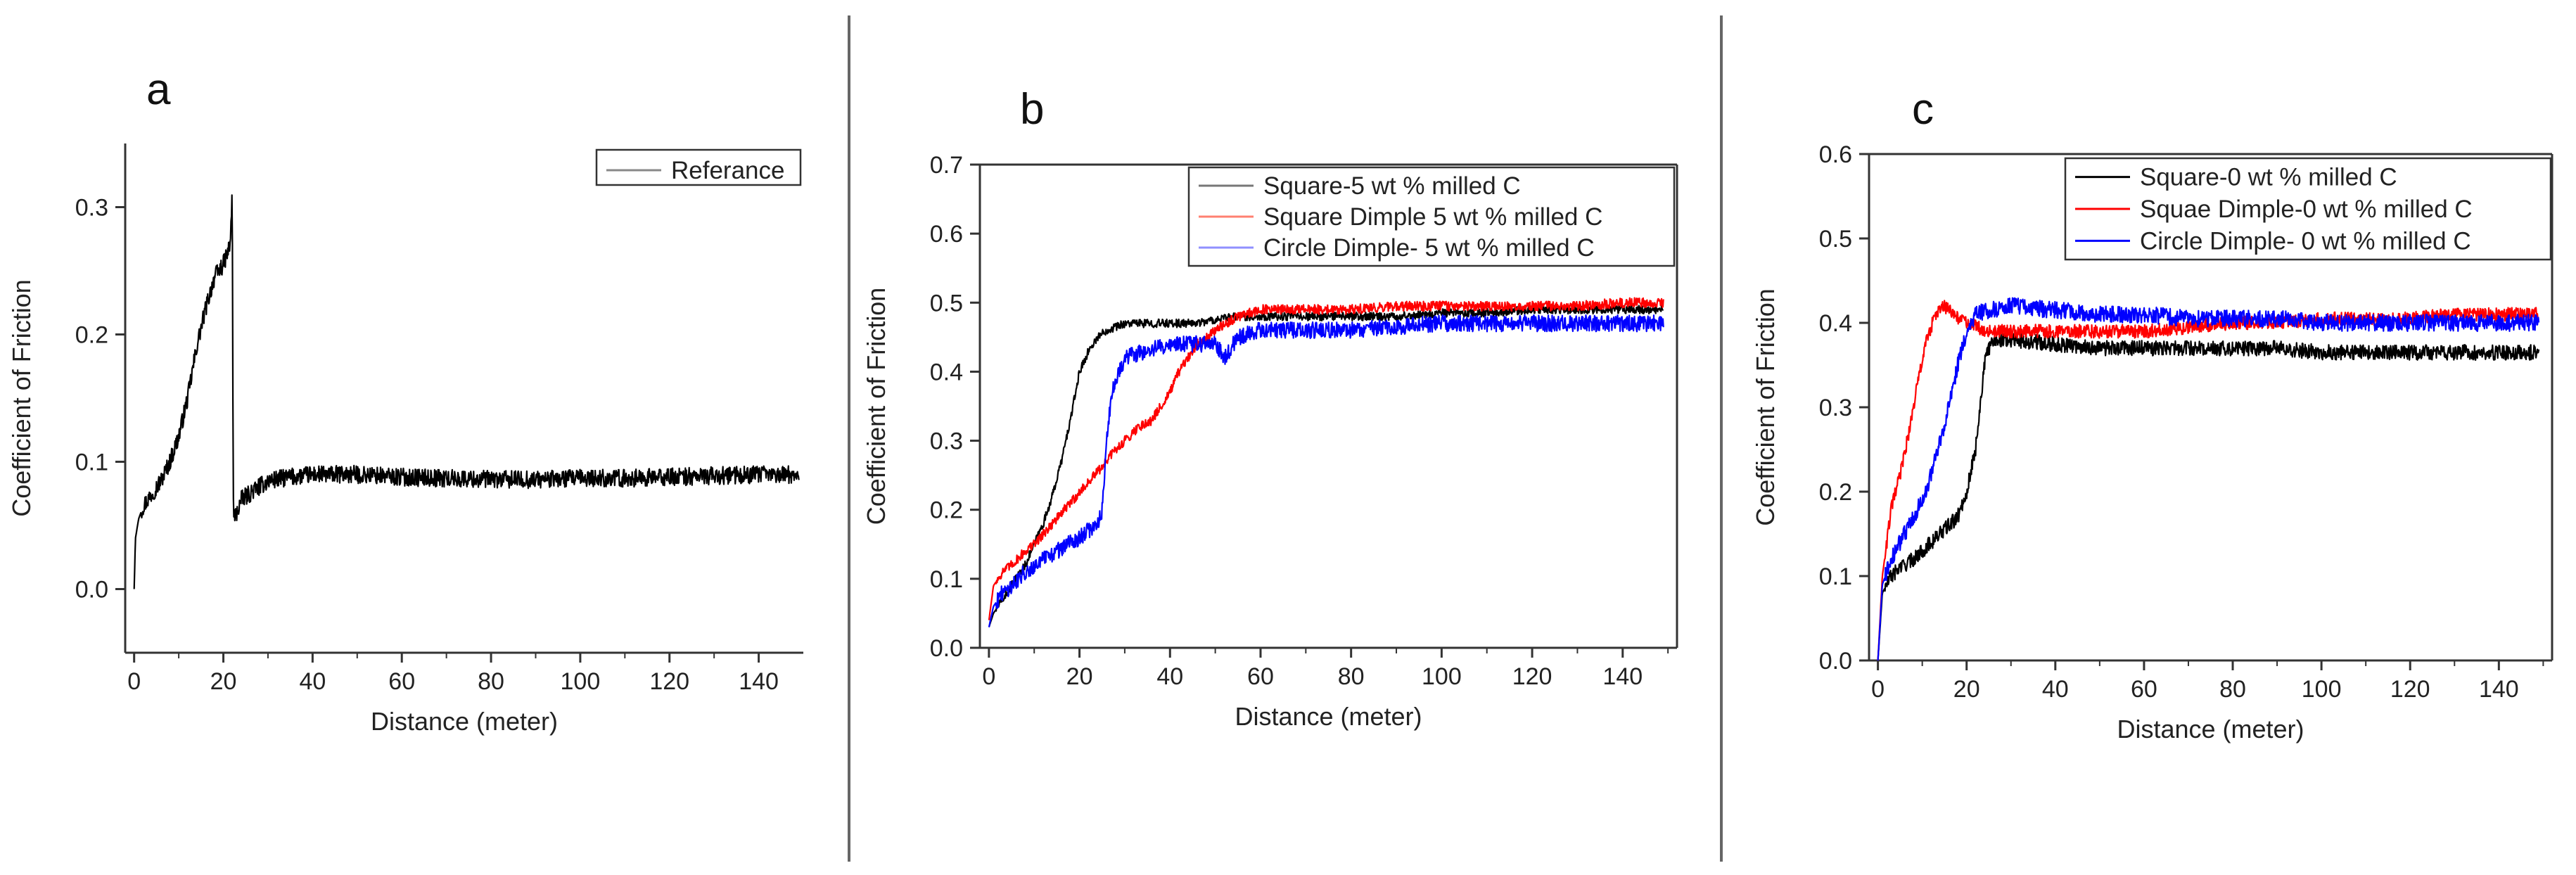 The height and width of the screenshot is (875, 2576). I want to click on legend-label: Circle Dimple- 0 wt % milled C, so click(2305, 241).